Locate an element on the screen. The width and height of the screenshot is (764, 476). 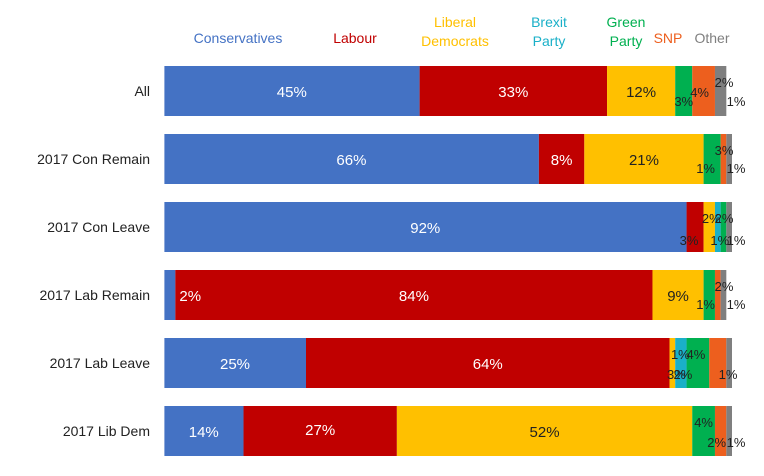
category-label: 2017 Lib Dem is located at coordinates (106, 431).